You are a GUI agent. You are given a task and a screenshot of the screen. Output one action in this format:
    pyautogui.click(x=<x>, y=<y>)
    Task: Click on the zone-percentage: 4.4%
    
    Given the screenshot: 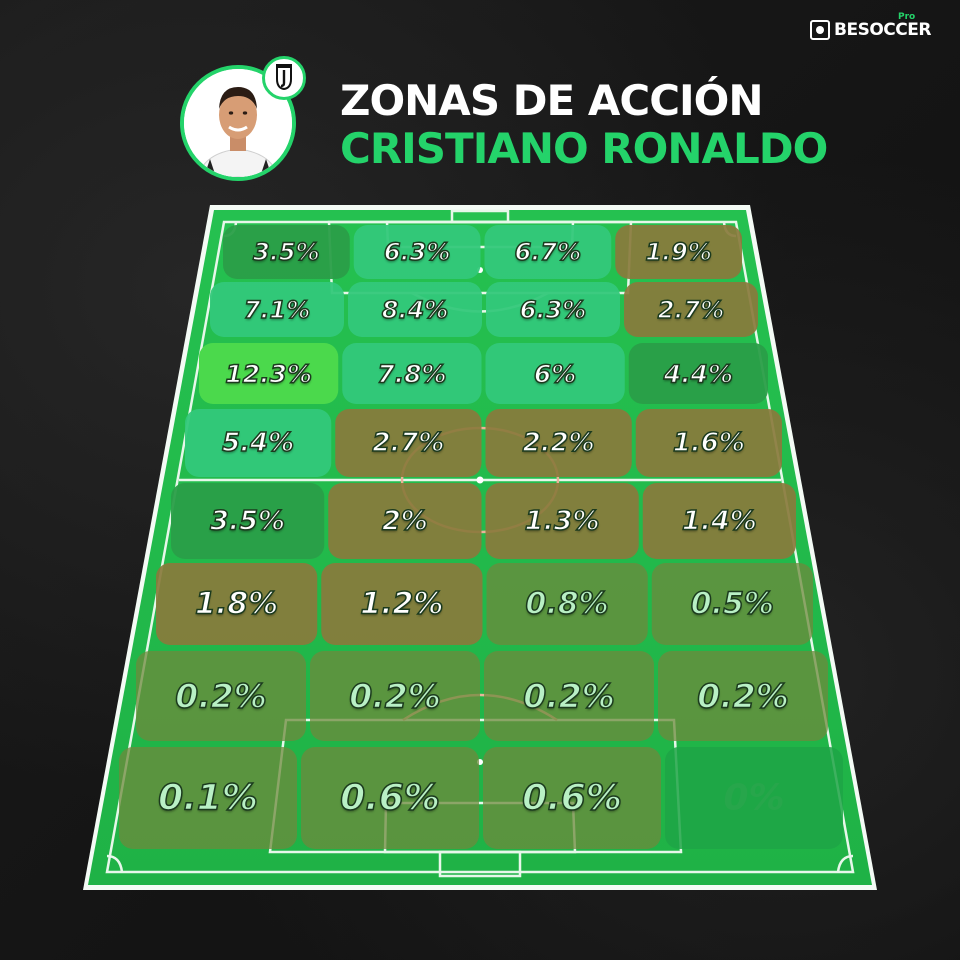 What is the action you would take?
    pyautogui.click(x=698, y=373)
    